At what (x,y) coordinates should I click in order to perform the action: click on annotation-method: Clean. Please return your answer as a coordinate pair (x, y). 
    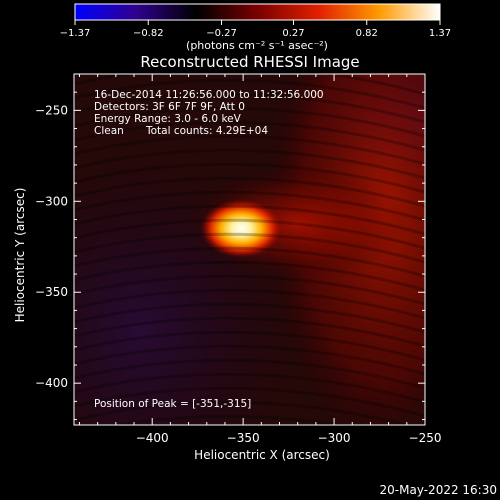
    Looking at the image, I should click on (109, 131).